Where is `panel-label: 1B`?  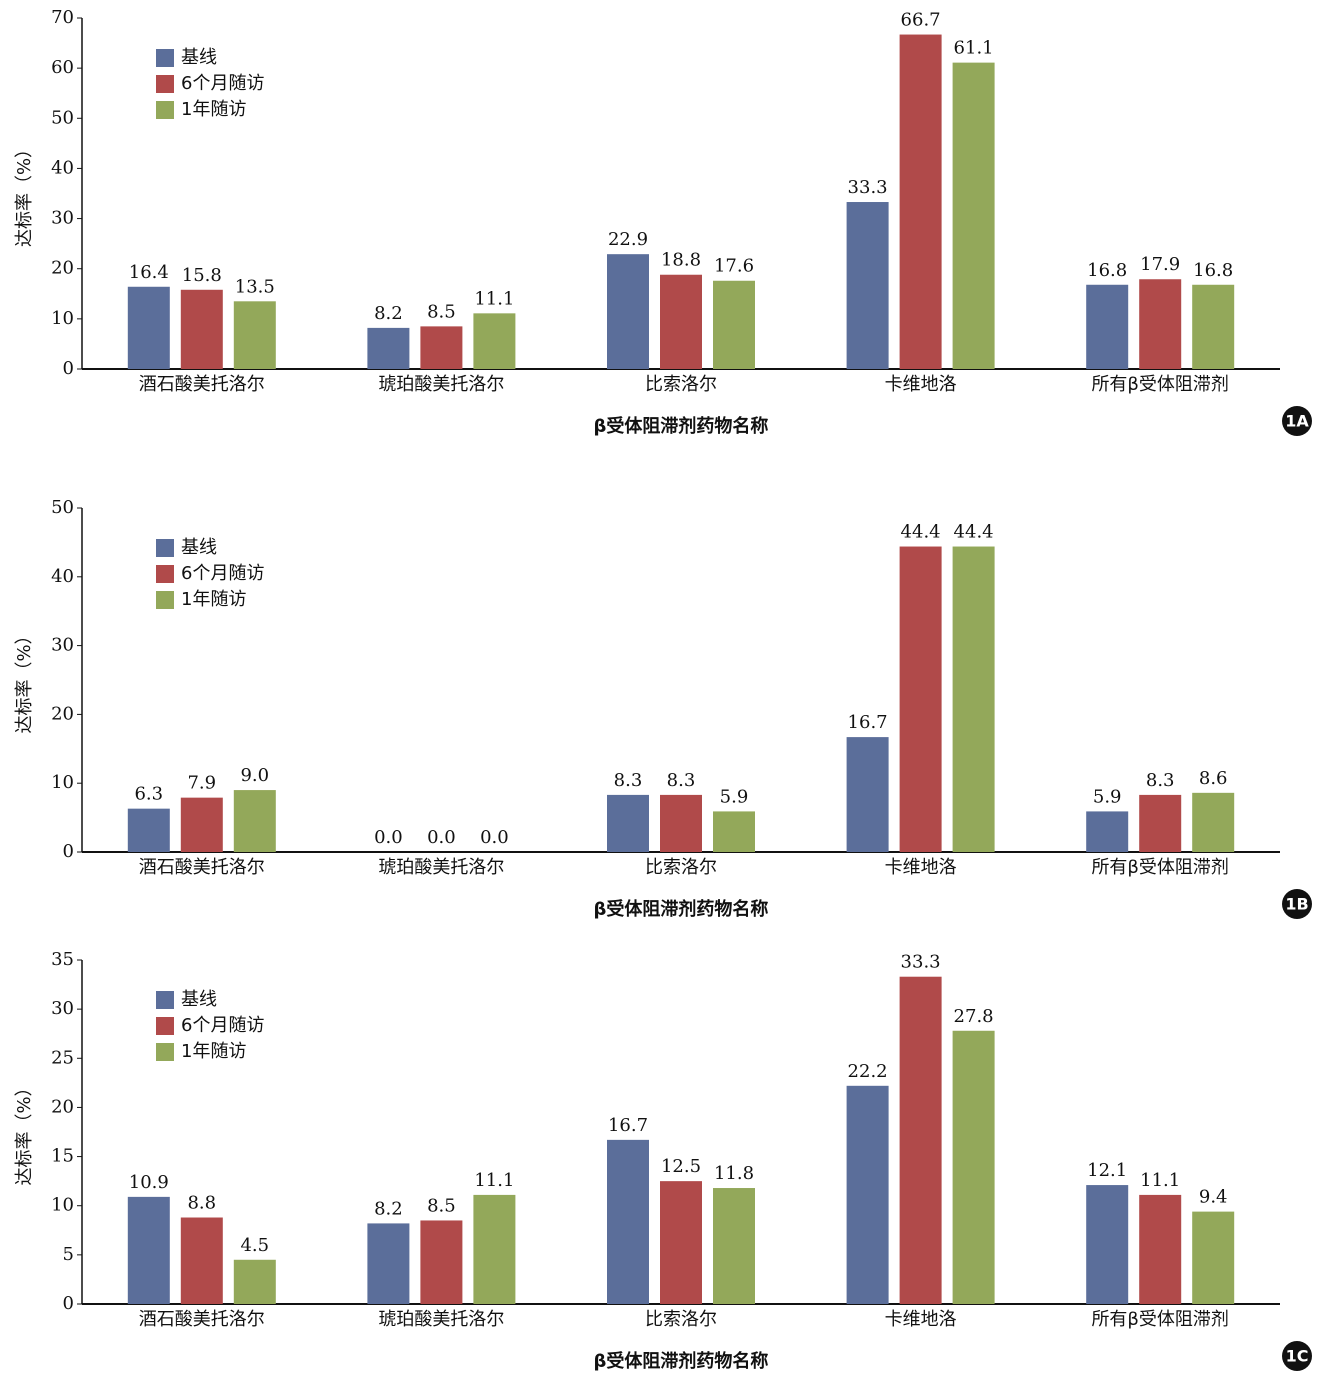 panel-label: 1B is located at coordinates (1296, 904).